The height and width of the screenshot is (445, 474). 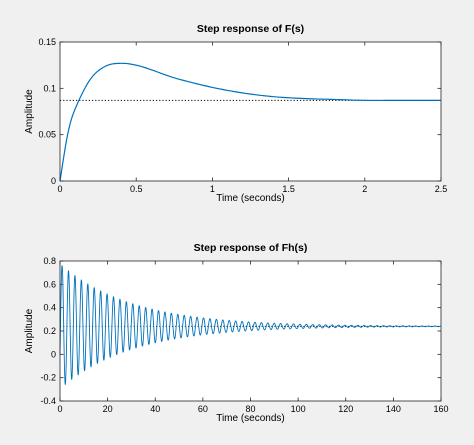 What do you see at coordinates (49, 308) in the screenshot?
I see `y-tick-label: 0.4` at bounding box center [49, 308].